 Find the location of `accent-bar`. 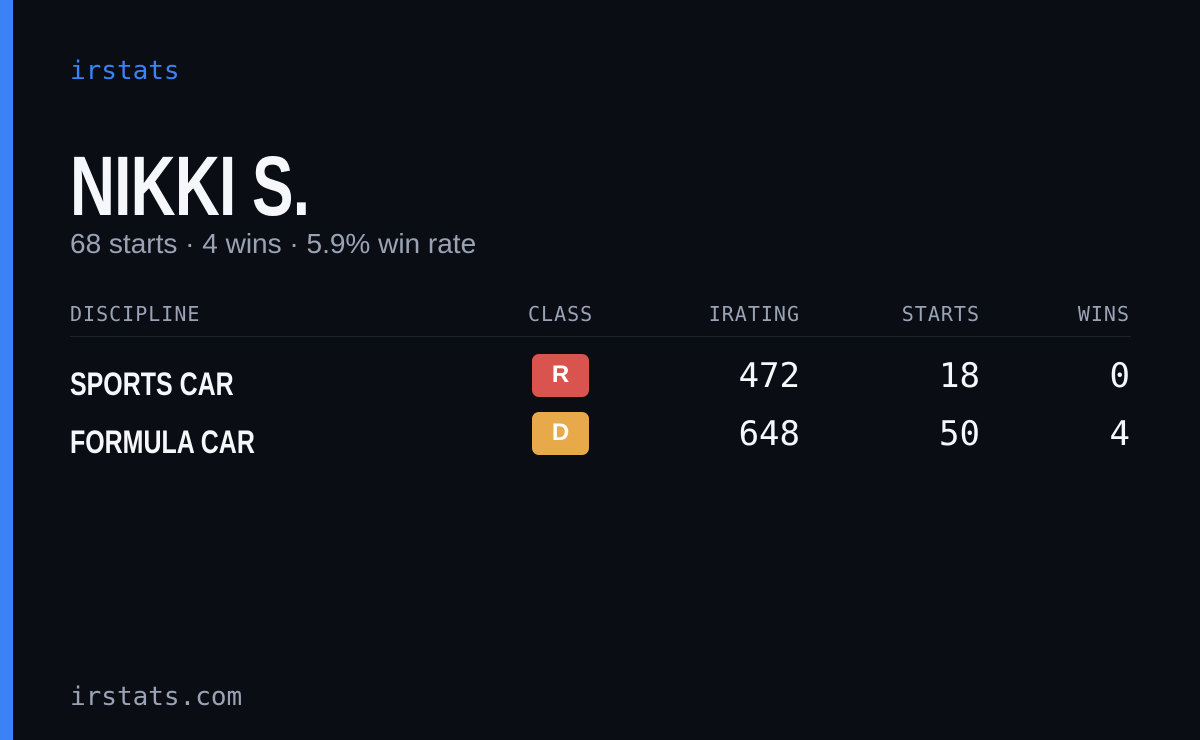

accent-bar is located at coordinates (6, 370).